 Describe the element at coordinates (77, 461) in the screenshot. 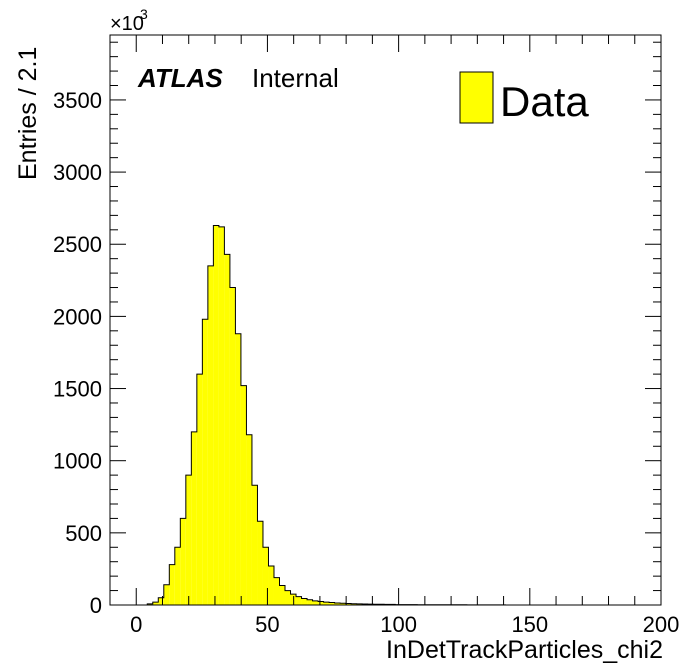

I see `y-tick-label: 1000` at that location.